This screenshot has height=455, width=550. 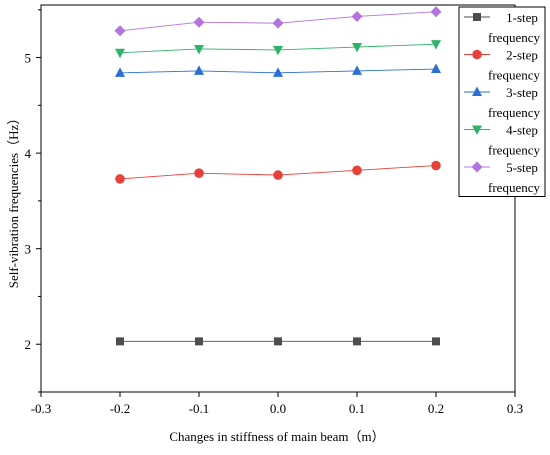 I want to click on legend-item: 5-step frequency, so click(x=502, y=177).